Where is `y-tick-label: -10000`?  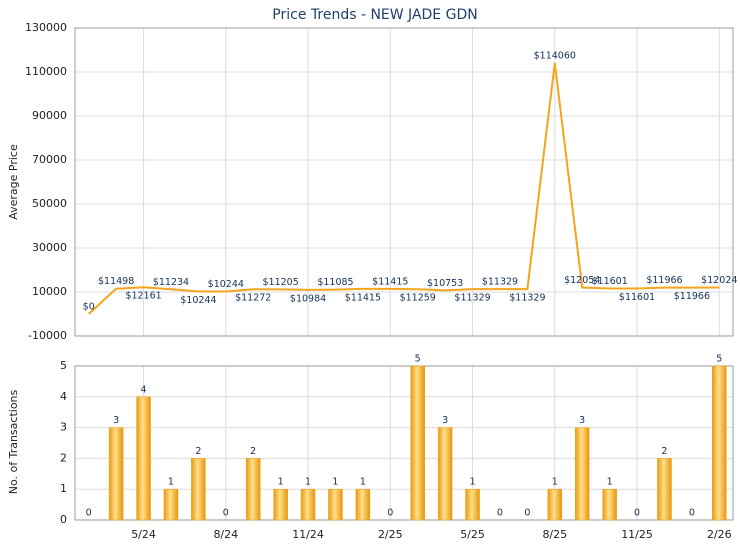
y-tick-label: -10000 is located at coordinates (47, 335).